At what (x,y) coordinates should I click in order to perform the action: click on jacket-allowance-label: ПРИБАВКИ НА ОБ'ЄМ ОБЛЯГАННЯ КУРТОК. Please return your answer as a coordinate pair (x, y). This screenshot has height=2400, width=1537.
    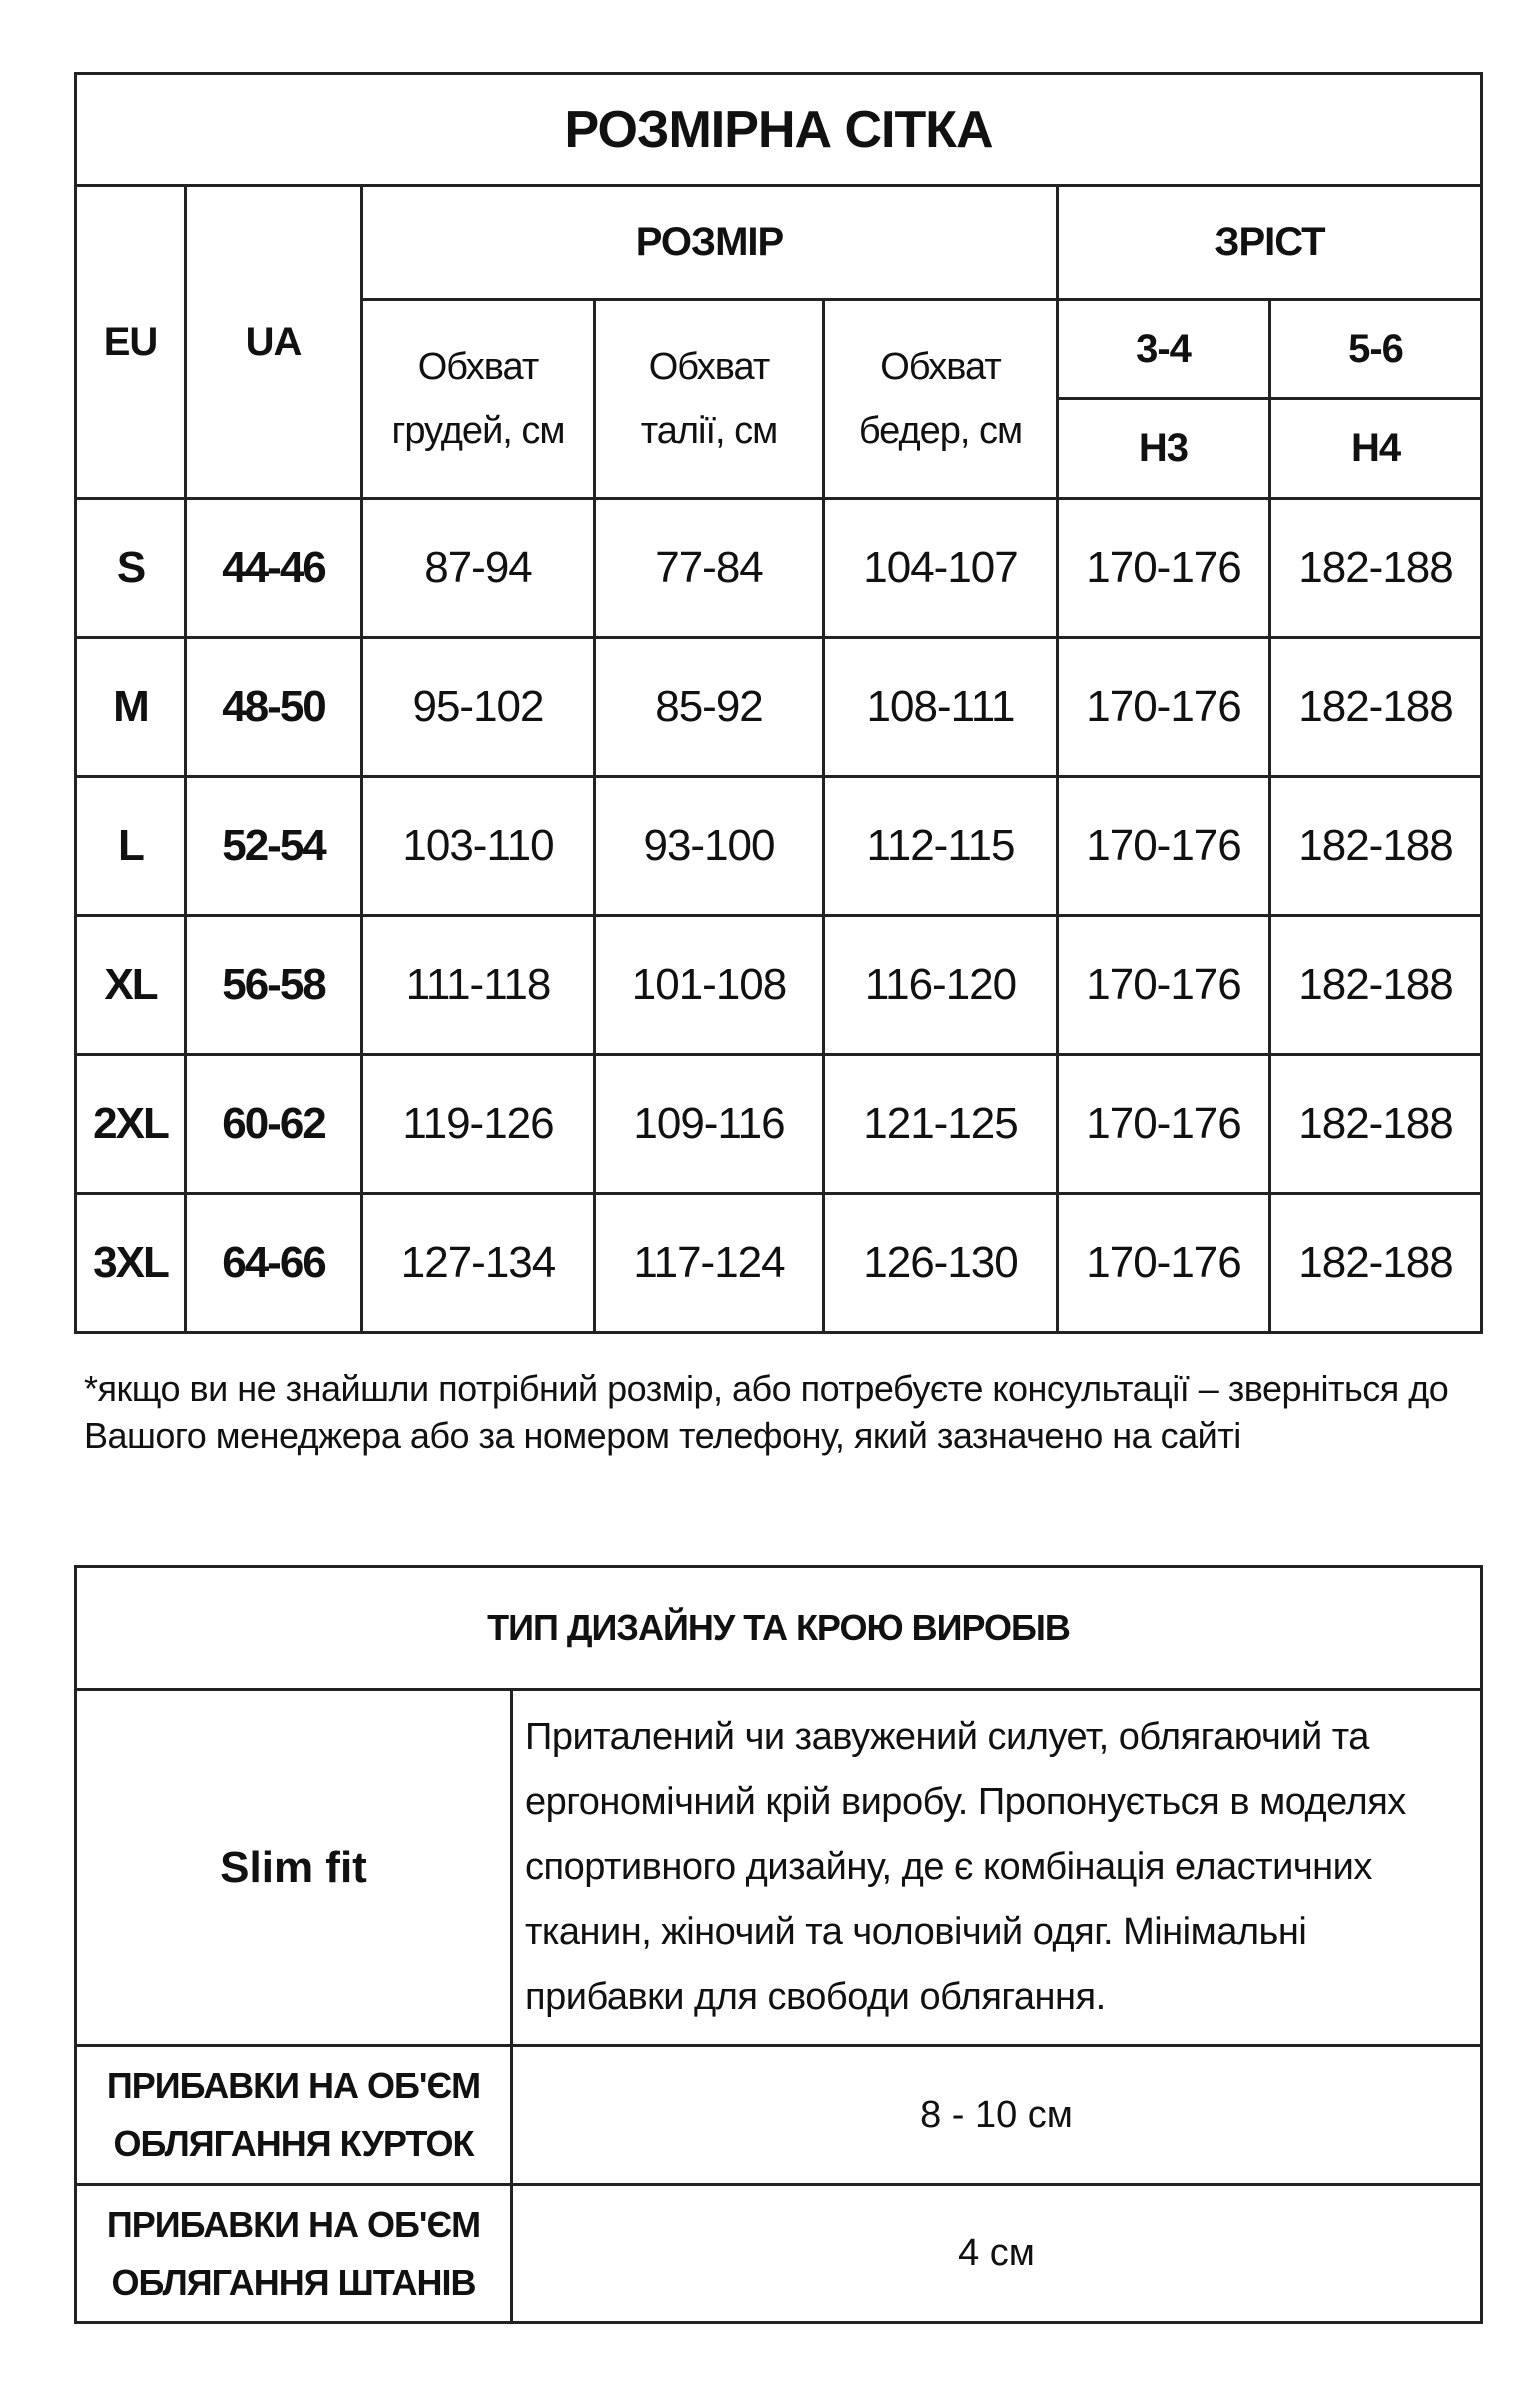
    Looking at the image, I should click on (293, 2115).